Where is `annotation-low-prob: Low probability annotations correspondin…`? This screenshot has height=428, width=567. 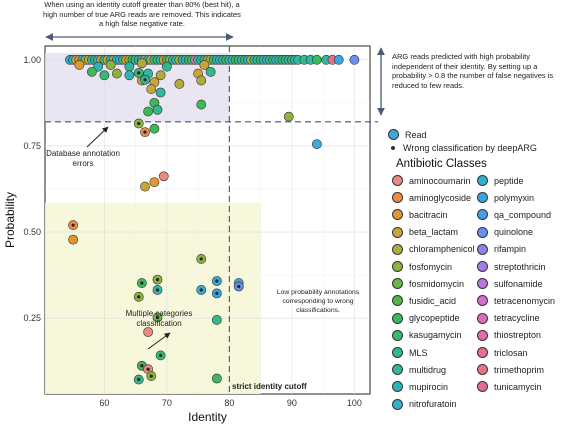
annotation-low-prob: Low probability annotations correspondin… is located at coordinates (318, 301).